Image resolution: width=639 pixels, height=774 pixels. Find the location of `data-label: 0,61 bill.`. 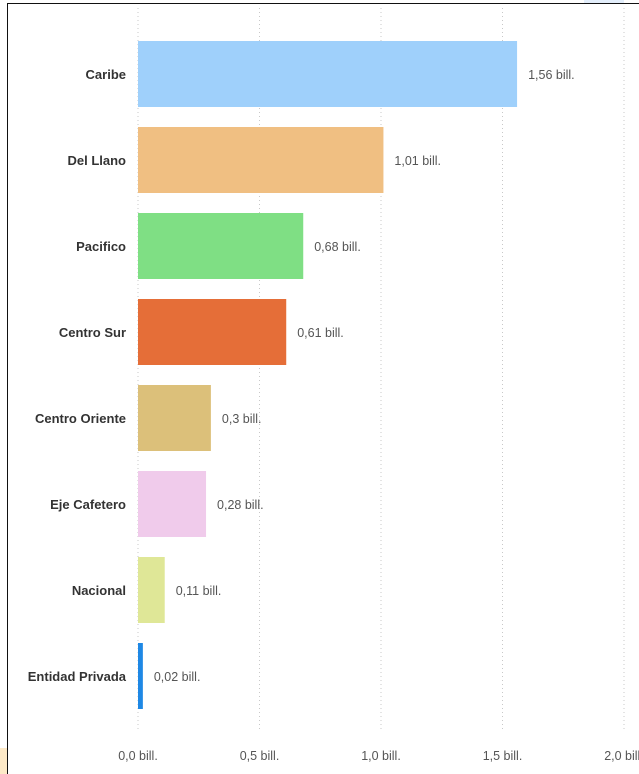

data-label: 0,61 bill. is located at coordinates (320, 333).